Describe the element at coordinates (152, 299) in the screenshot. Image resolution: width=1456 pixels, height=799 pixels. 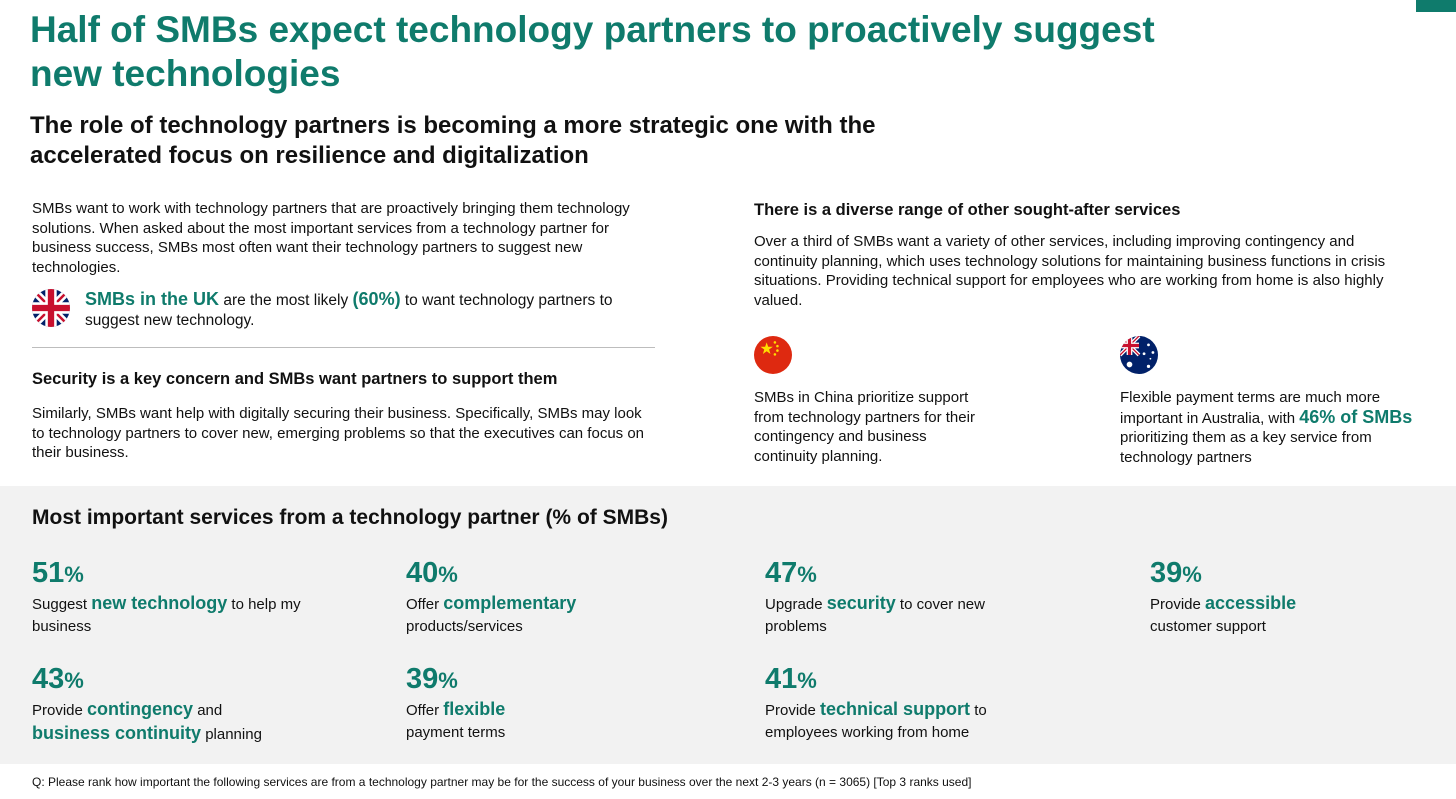
I see `uk-callout-lead: SMBs in the UK` at that location.